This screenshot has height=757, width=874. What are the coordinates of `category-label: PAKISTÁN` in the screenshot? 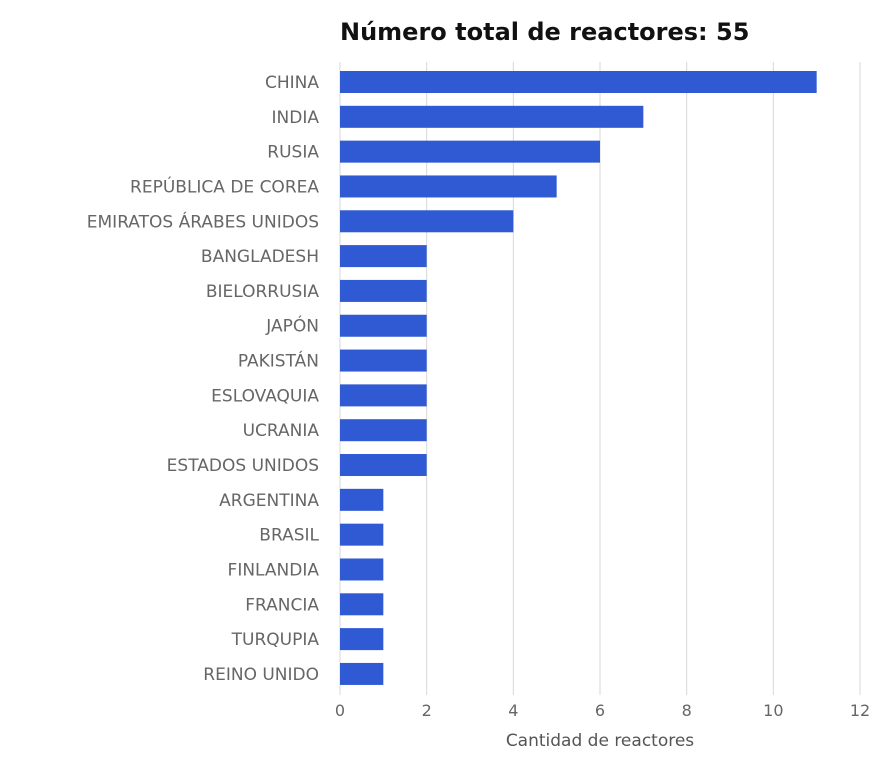 It's located at (278, 361).